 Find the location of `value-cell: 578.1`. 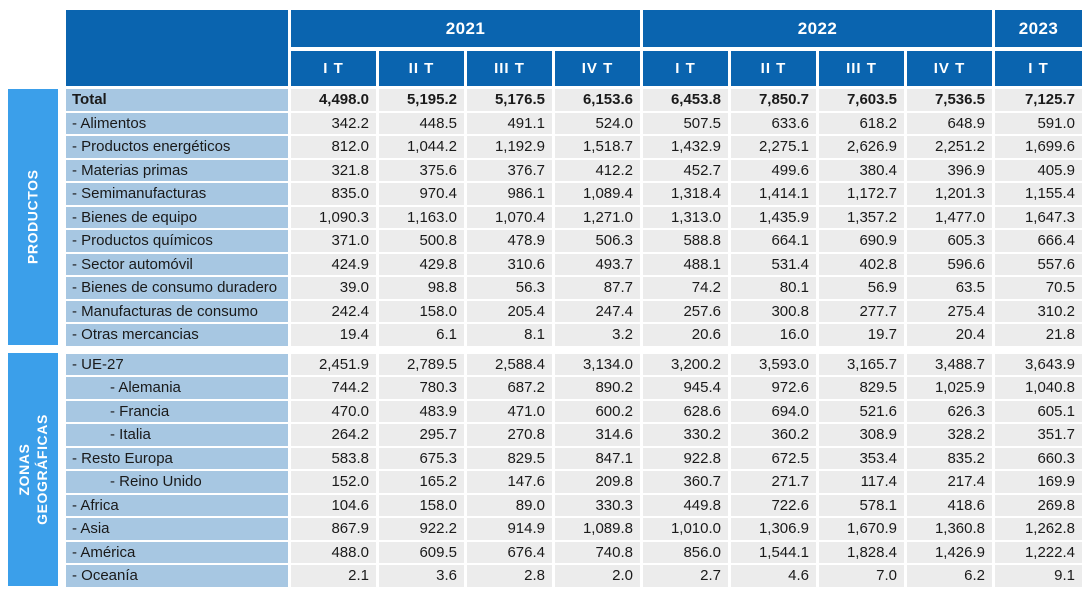

value-cell: 578.1 is located at coordinates (861, 505).